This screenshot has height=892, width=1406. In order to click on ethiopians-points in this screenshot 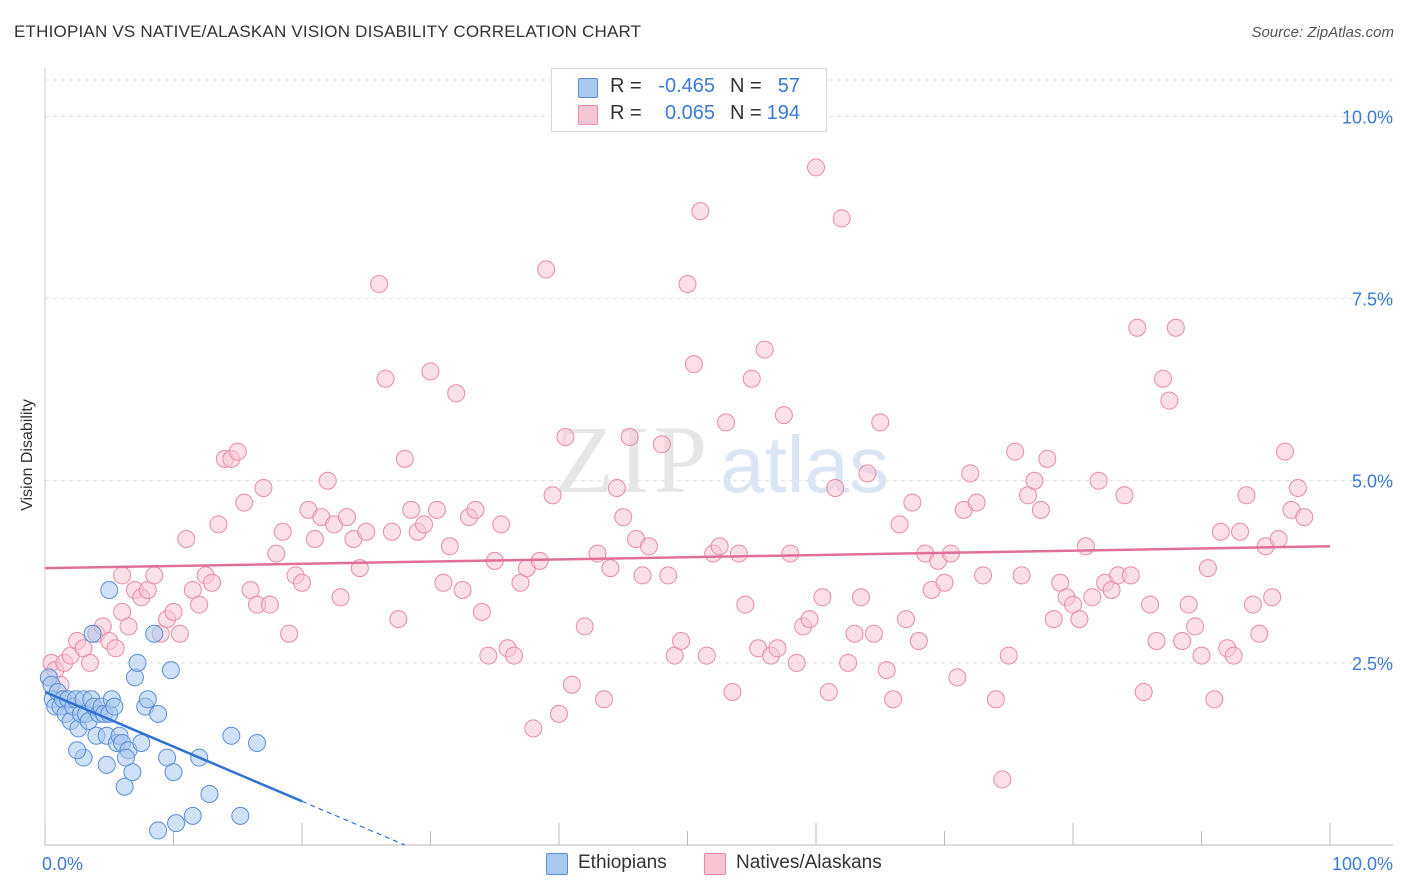, I will do `click(153, 710)`.